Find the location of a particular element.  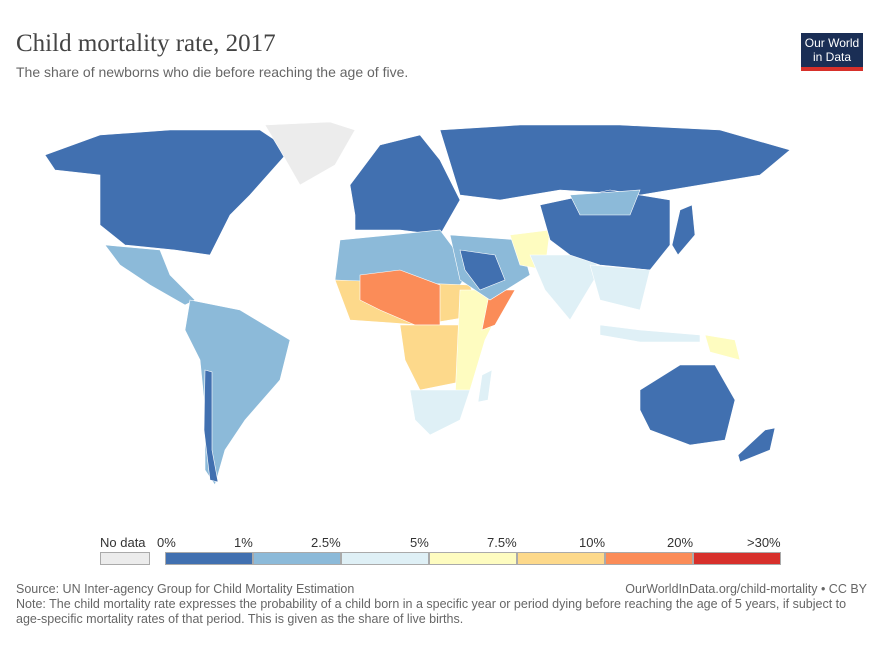

legend-tick-label: 20% is located at coordinates (680, 542).